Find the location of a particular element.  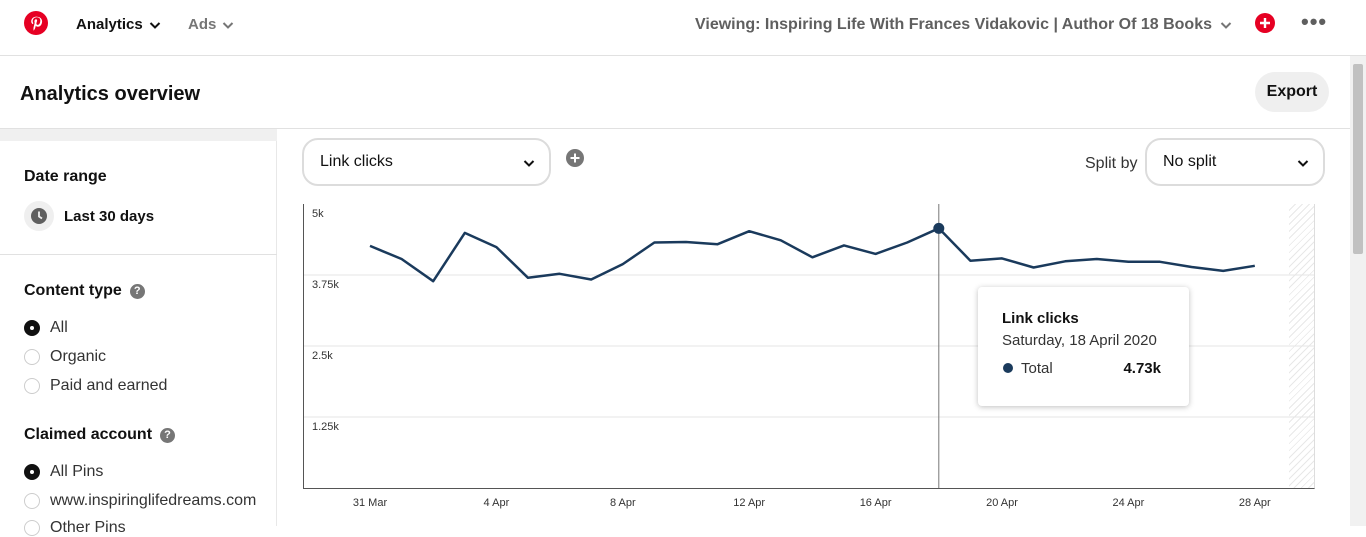

nav-analytics-dropdown: Analytics is located at coordinates (118, 24).